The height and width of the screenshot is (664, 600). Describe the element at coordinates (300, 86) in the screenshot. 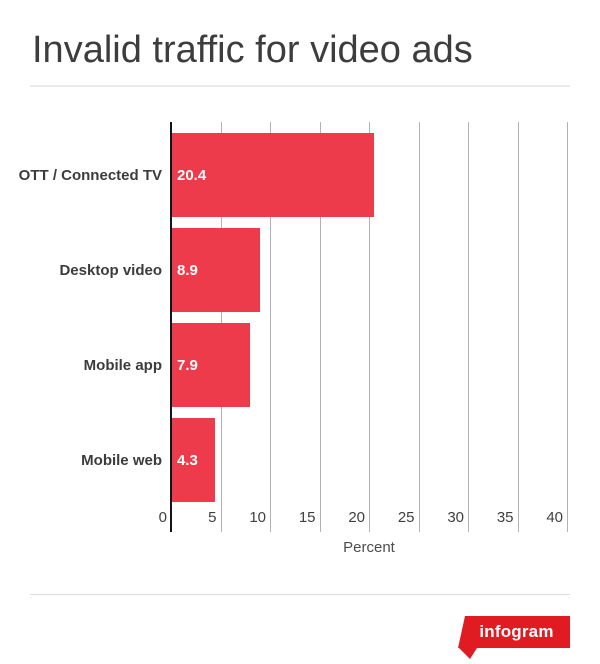

I see `title-divider` at that location.